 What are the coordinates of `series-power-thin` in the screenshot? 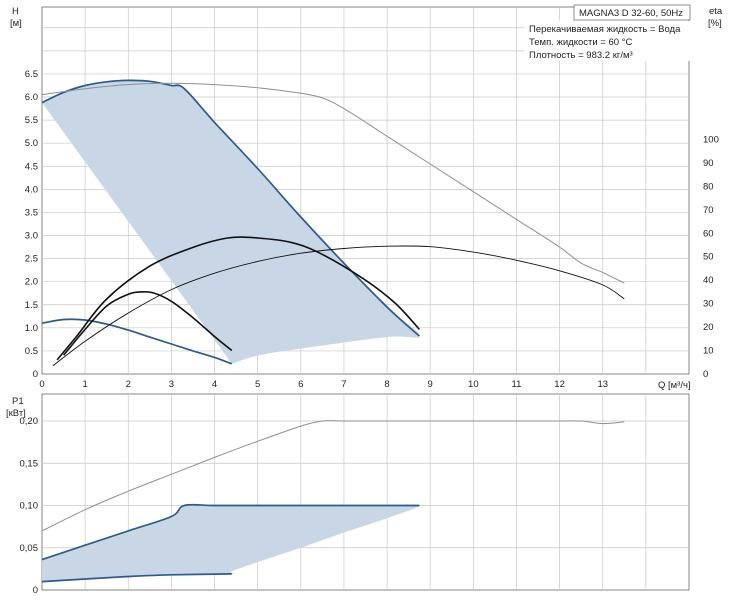 It's located at (333, 476).